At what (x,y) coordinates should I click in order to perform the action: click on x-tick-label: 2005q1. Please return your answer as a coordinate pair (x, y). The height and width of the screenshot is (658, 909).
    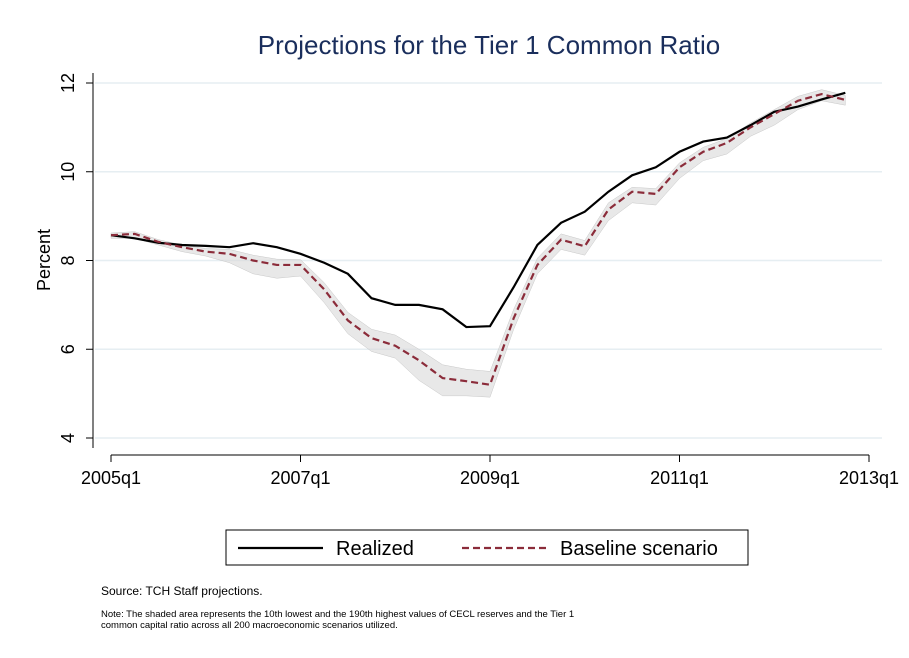
    Looking at the image, I should click on (111, 478).